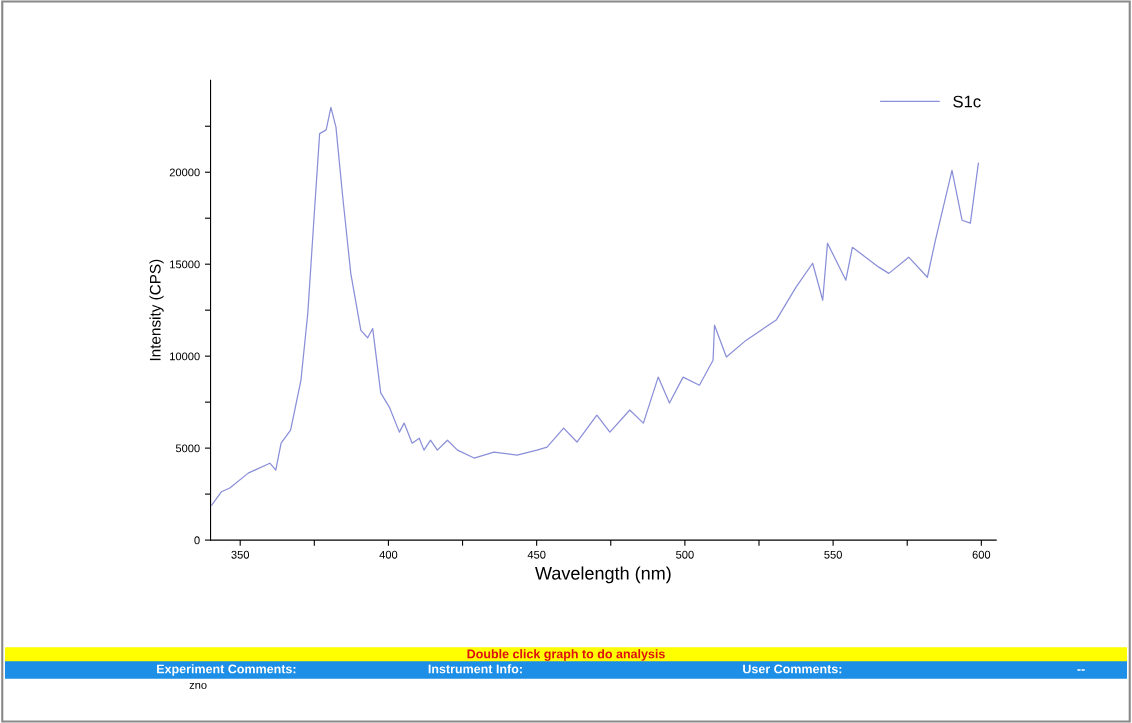 This screenshot has height=723, width=1132. Describe the element at coordinates (833, 554) in the screenshot. I see `x-tick-label: 550` at that location.